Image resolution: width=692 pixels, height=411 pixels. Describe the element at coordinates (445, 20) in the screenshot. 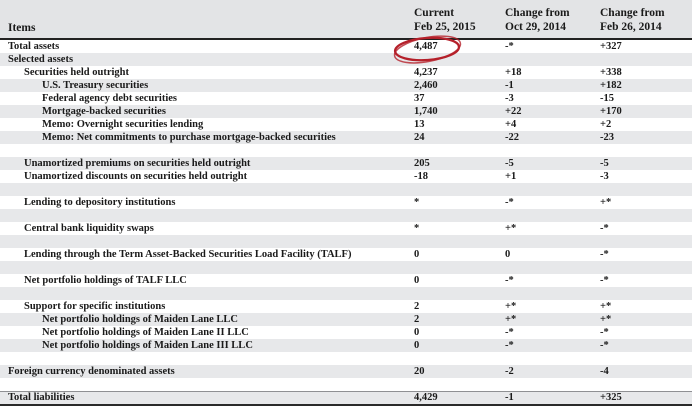

I see `column-header-current: Current Feb 25, 2015` at that location.